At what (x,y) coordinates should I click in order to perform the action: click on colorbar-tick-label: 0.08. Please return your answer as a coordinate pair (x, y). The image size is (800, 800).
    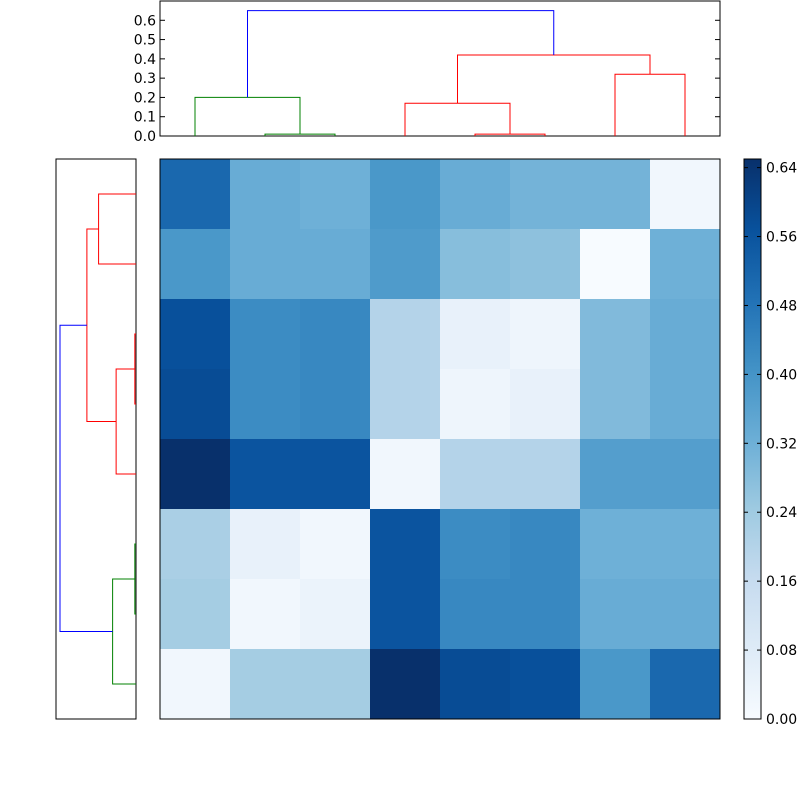
    Looking at the image, I should click on (781, 651).